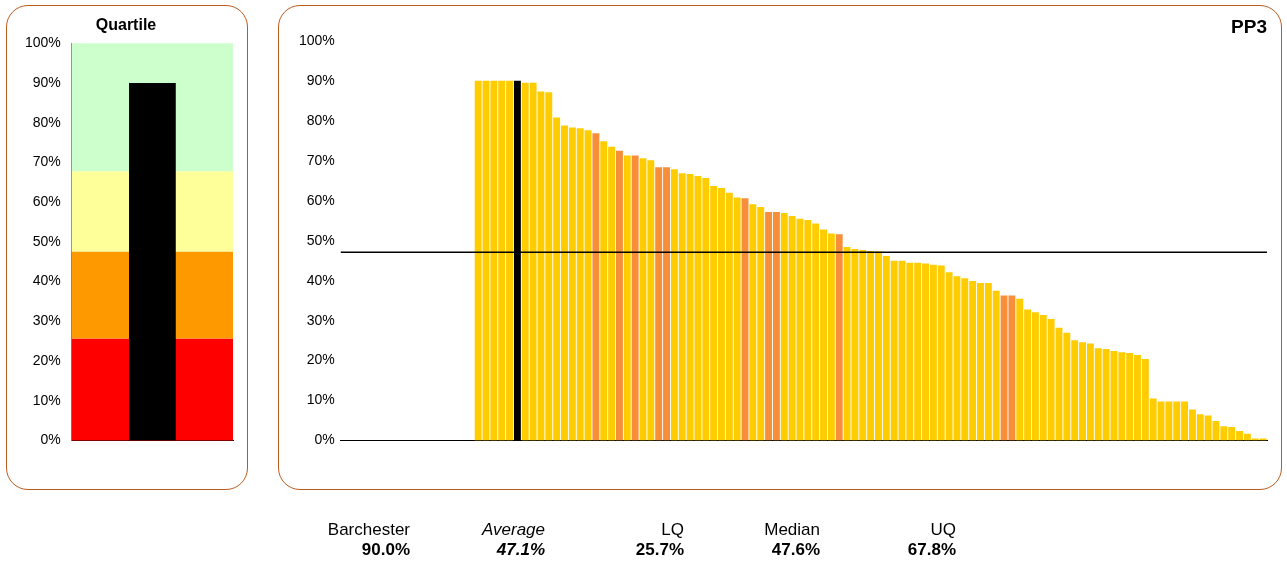  What do you see at coordinates (931, 549) in the screenshot?
I see `text: 67.8%` at bounding box center [931, 549].